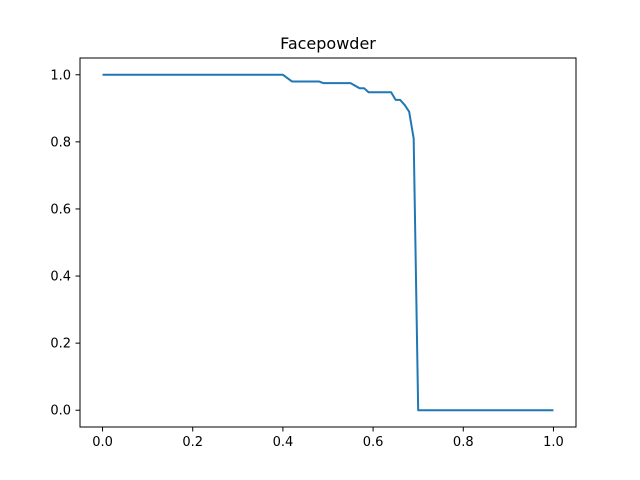 The width and height of the screenshot is (640, 480). Describe the element at coordinates (373, 442) in the screenshot. I see `x-tick-label: 0.6` at that location.